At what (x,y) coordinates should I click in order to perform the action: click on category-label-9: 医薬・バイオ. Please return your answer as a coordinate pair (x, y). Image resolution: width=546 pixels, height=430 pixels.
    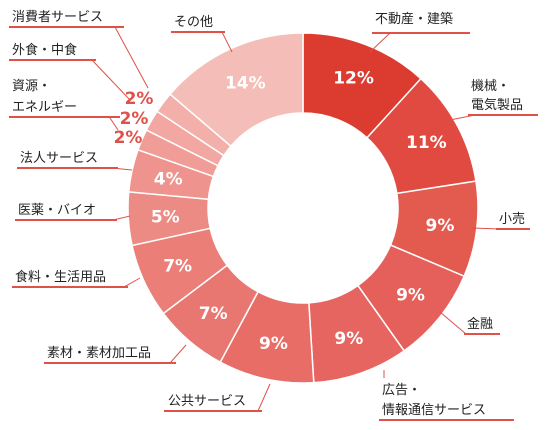
    Looking at the image, I should click on (57, 210).